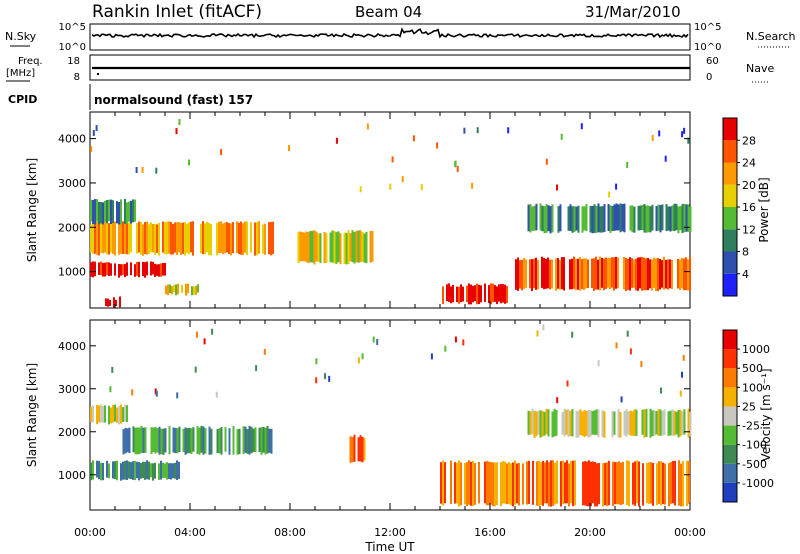  What do you see at coordinates (32, 415) in the screenshot?
I see `velocity-y-label: Slant Range [km]` at bounding box center [32, 415].